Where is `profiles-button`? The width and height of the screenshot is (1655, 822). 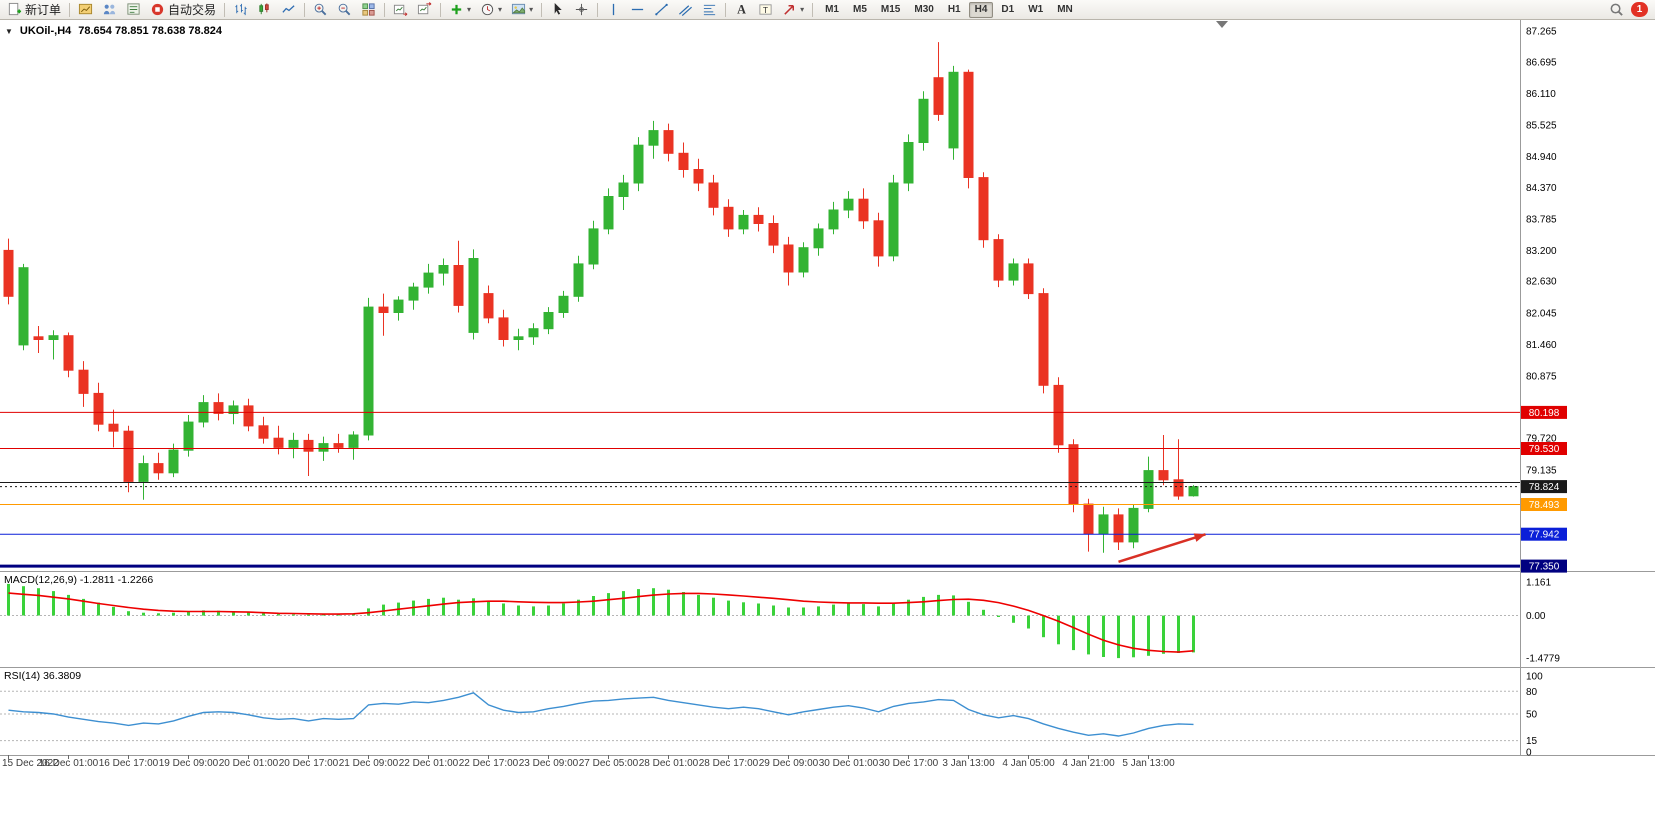 profiles-button is located at coordinates (109, 10).